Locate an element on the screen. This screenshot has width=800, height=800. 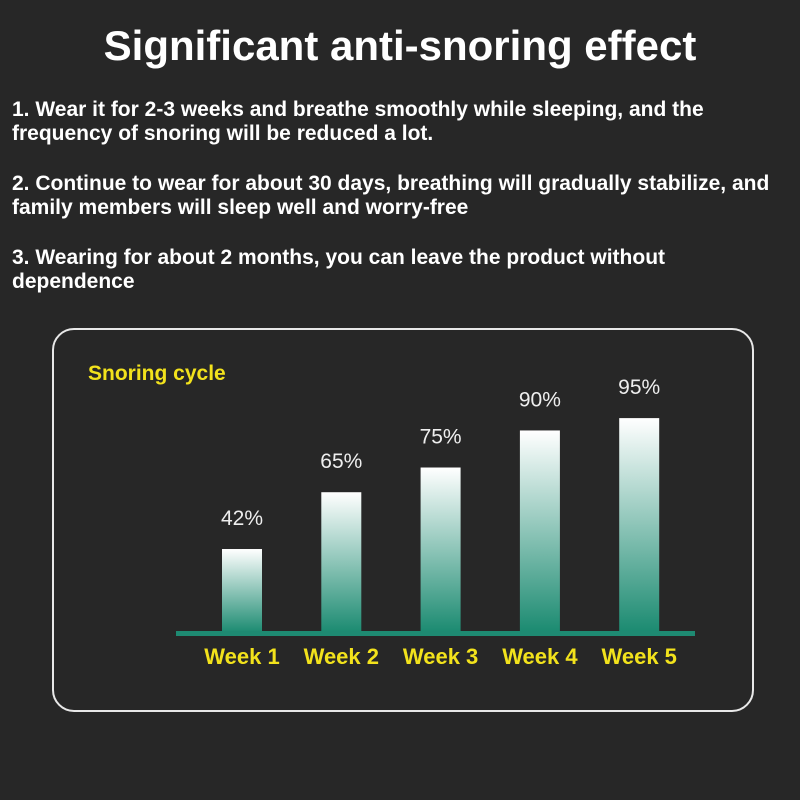
page-title: Significant anti-snoring effect is located at coordinates (400, 45).